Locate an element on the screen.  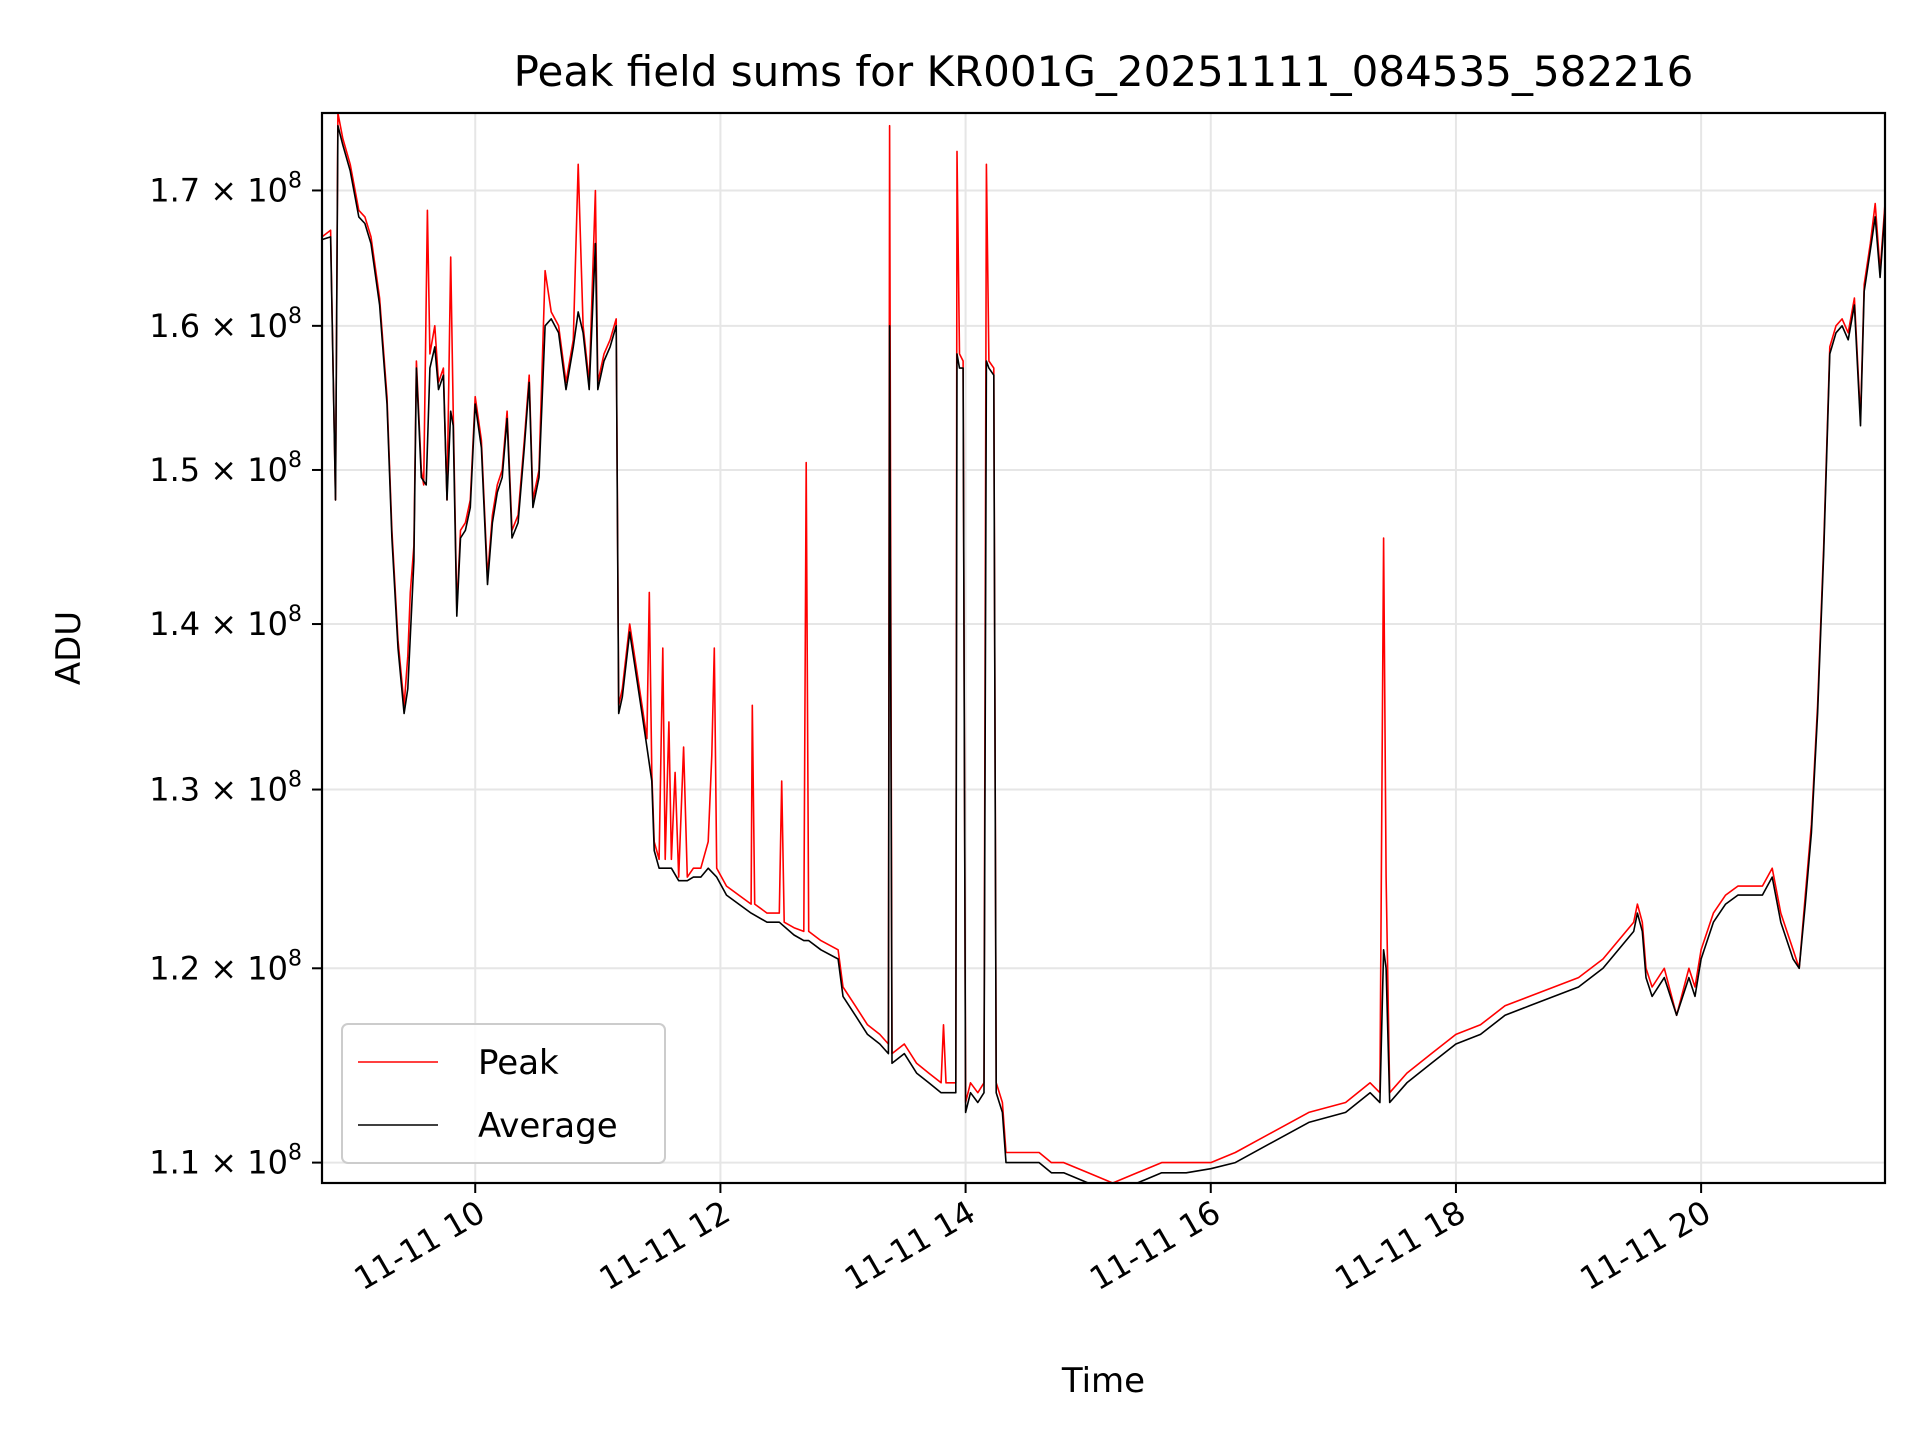
legend: Peak Average is located at coordinates (503, 1093).